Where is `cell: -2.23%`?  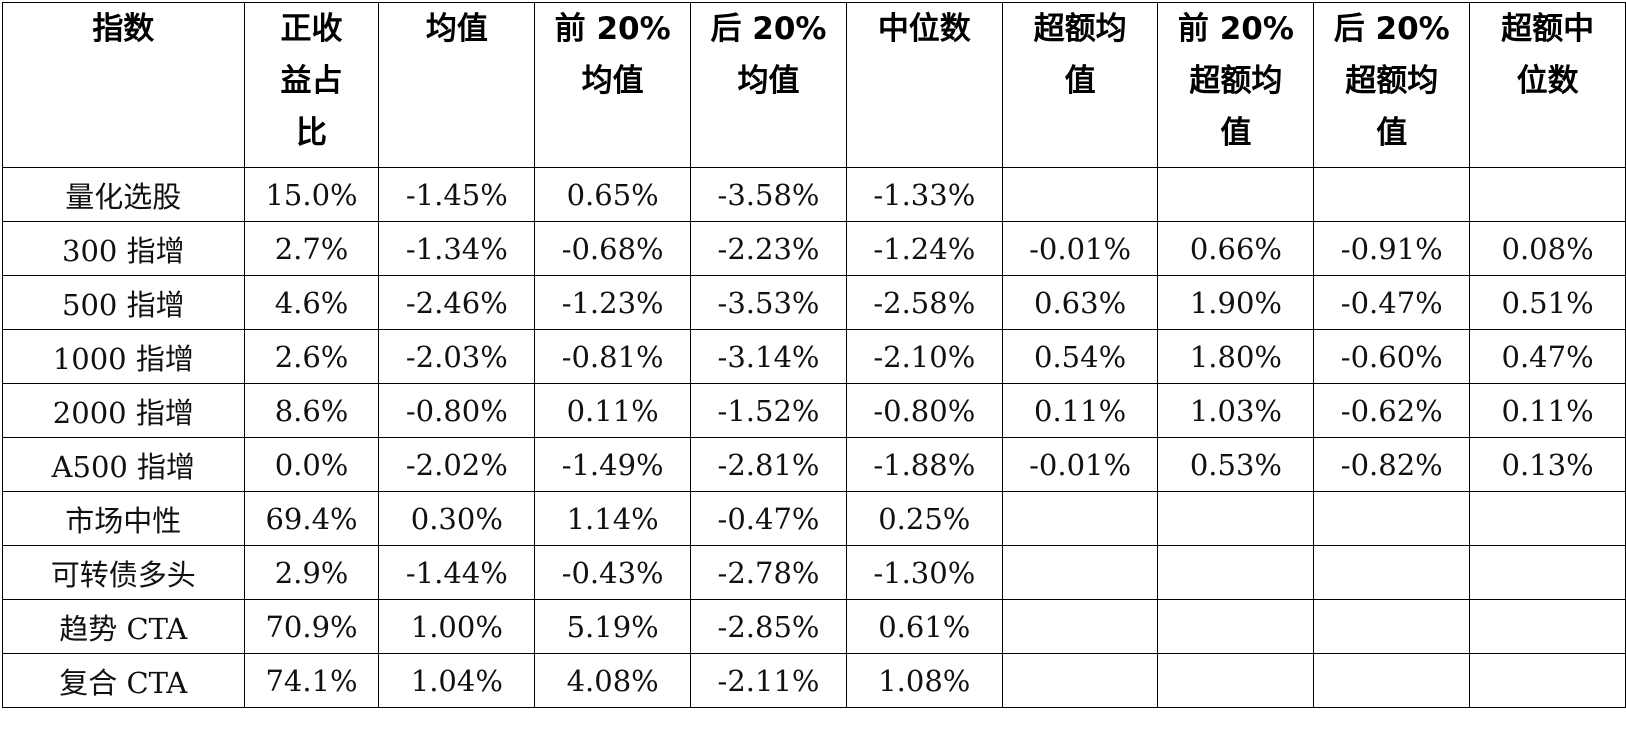 cell: -2.23% is located at coordinates (768, 248).